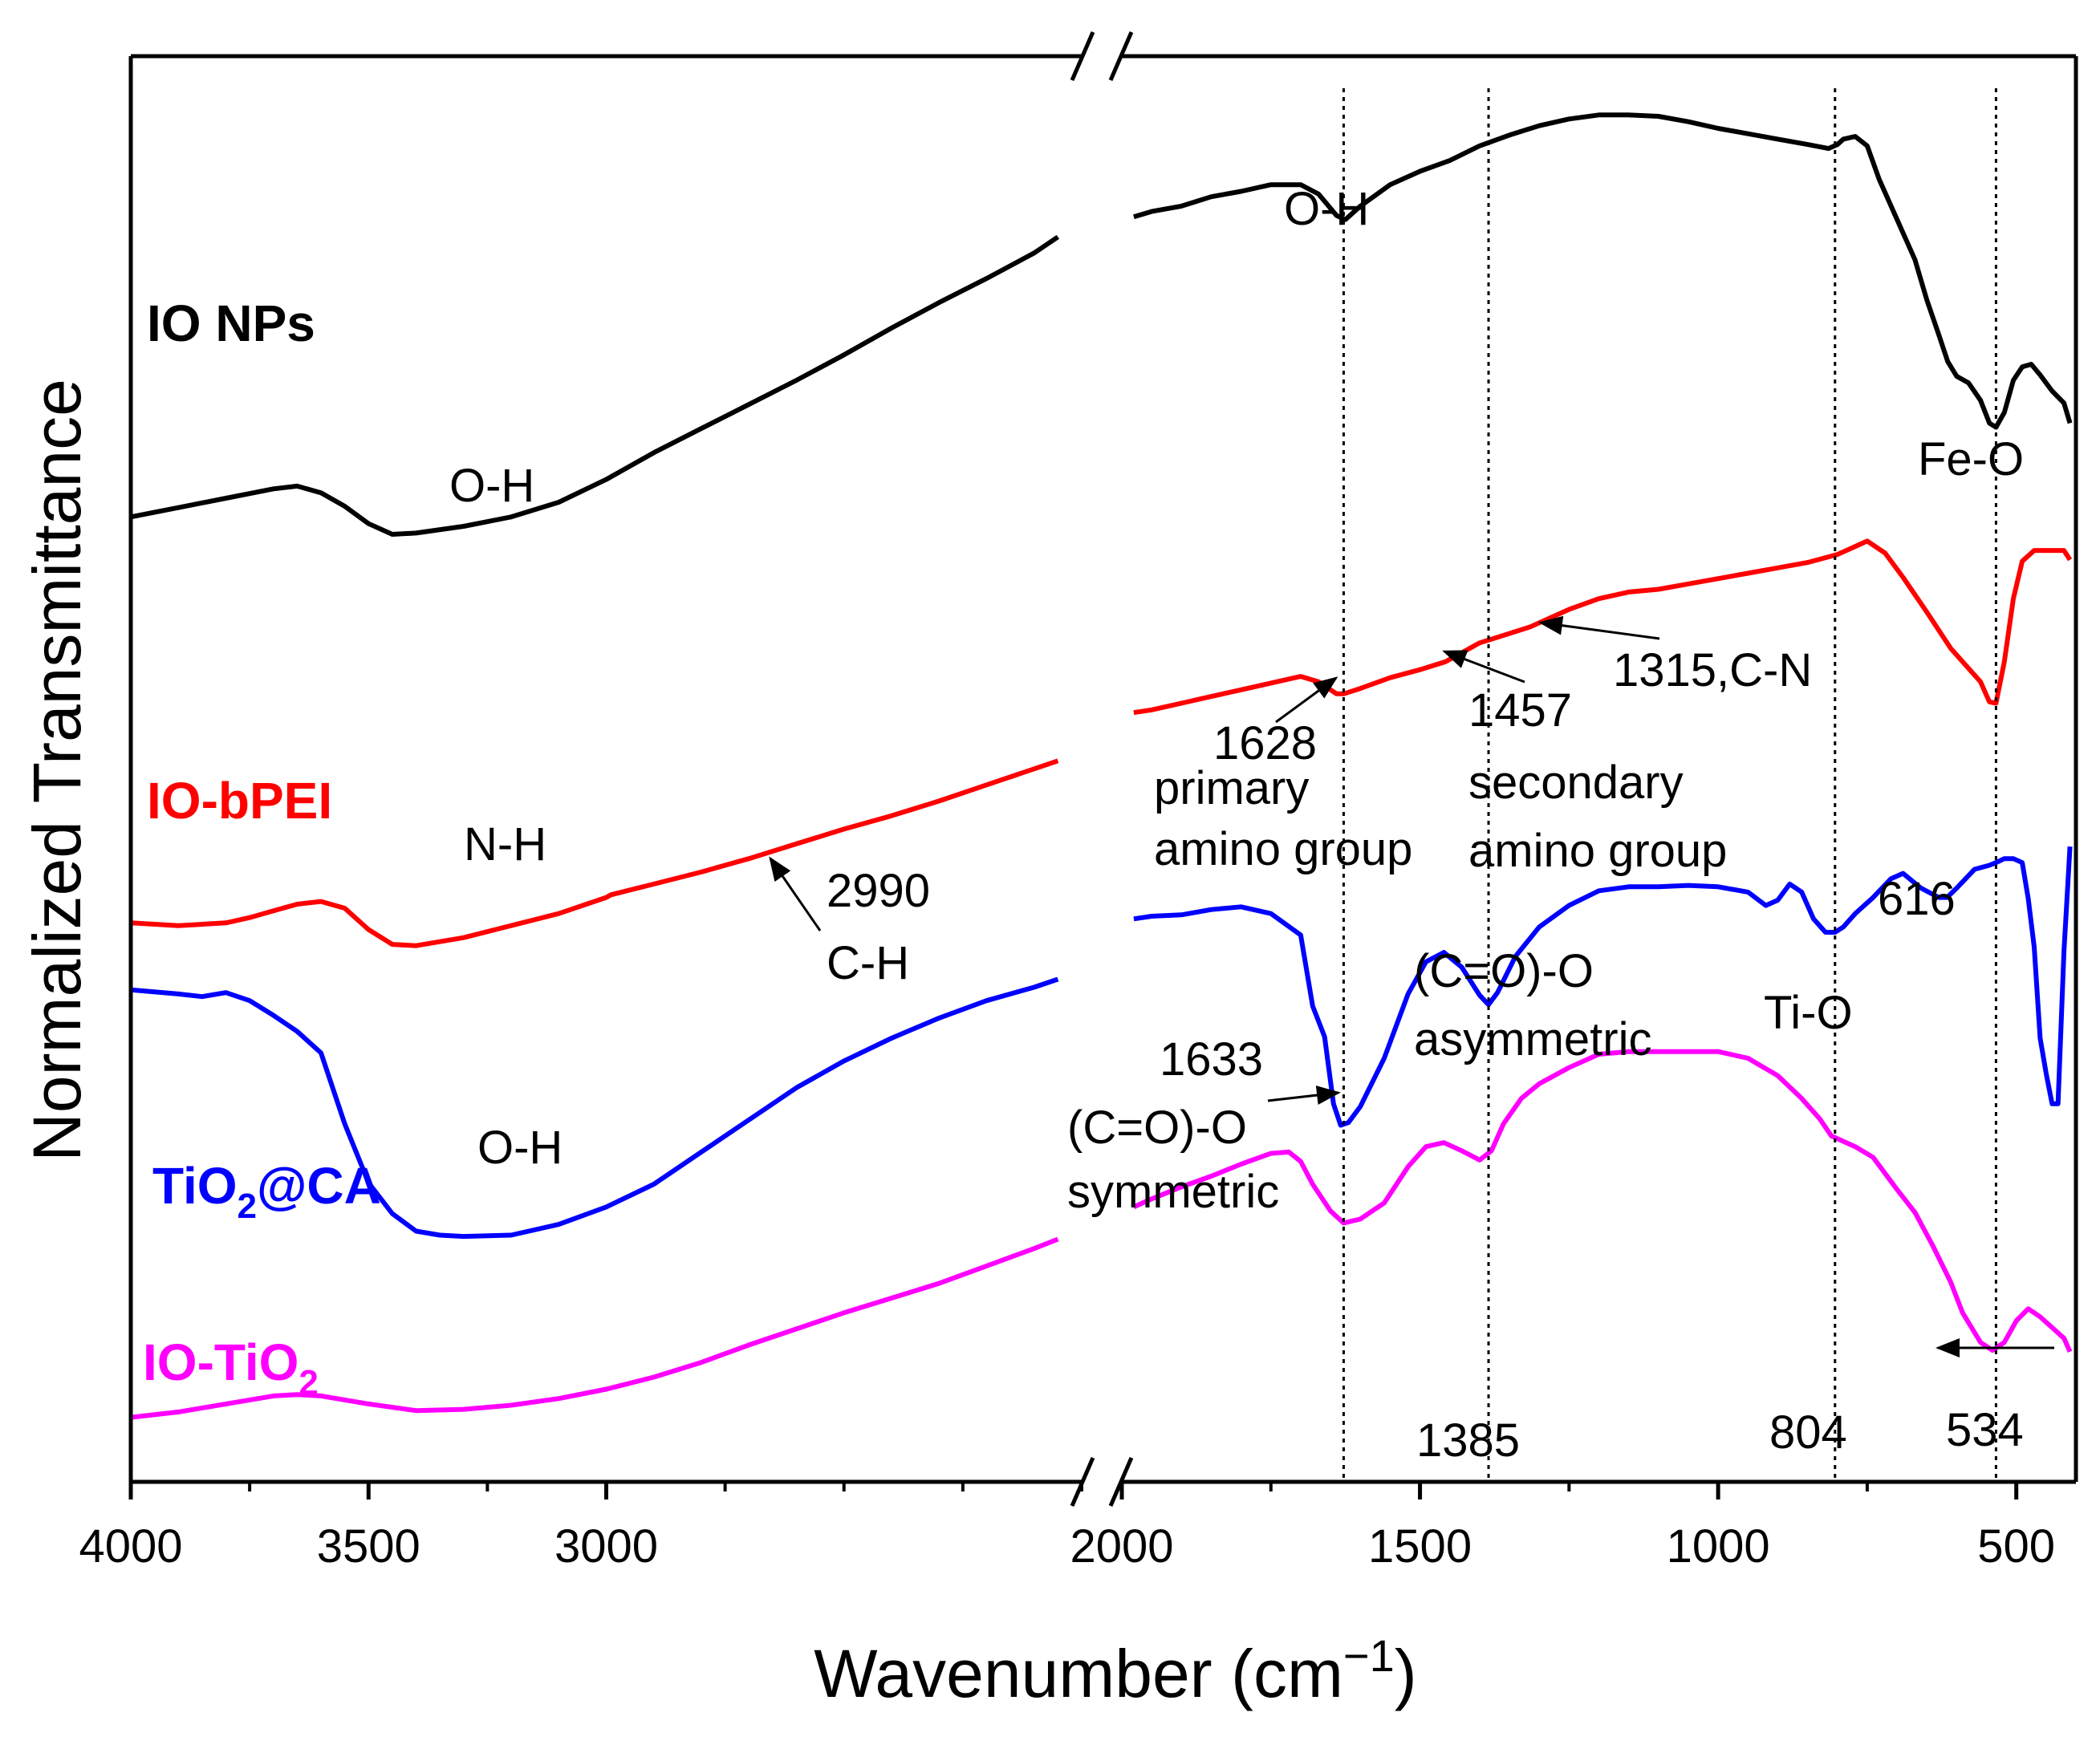  What do you see at coordinates (868, 963) in the screenshot?
I see `ann-ch: C-H` at bounding box center [868, 963].